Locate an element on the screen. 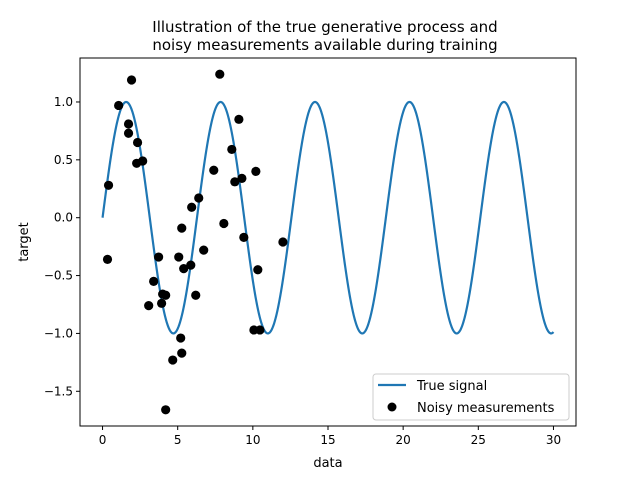 This screenshot has height=485, width=640. y-tick-label: −0.5 is located at coordinates (58, 276).